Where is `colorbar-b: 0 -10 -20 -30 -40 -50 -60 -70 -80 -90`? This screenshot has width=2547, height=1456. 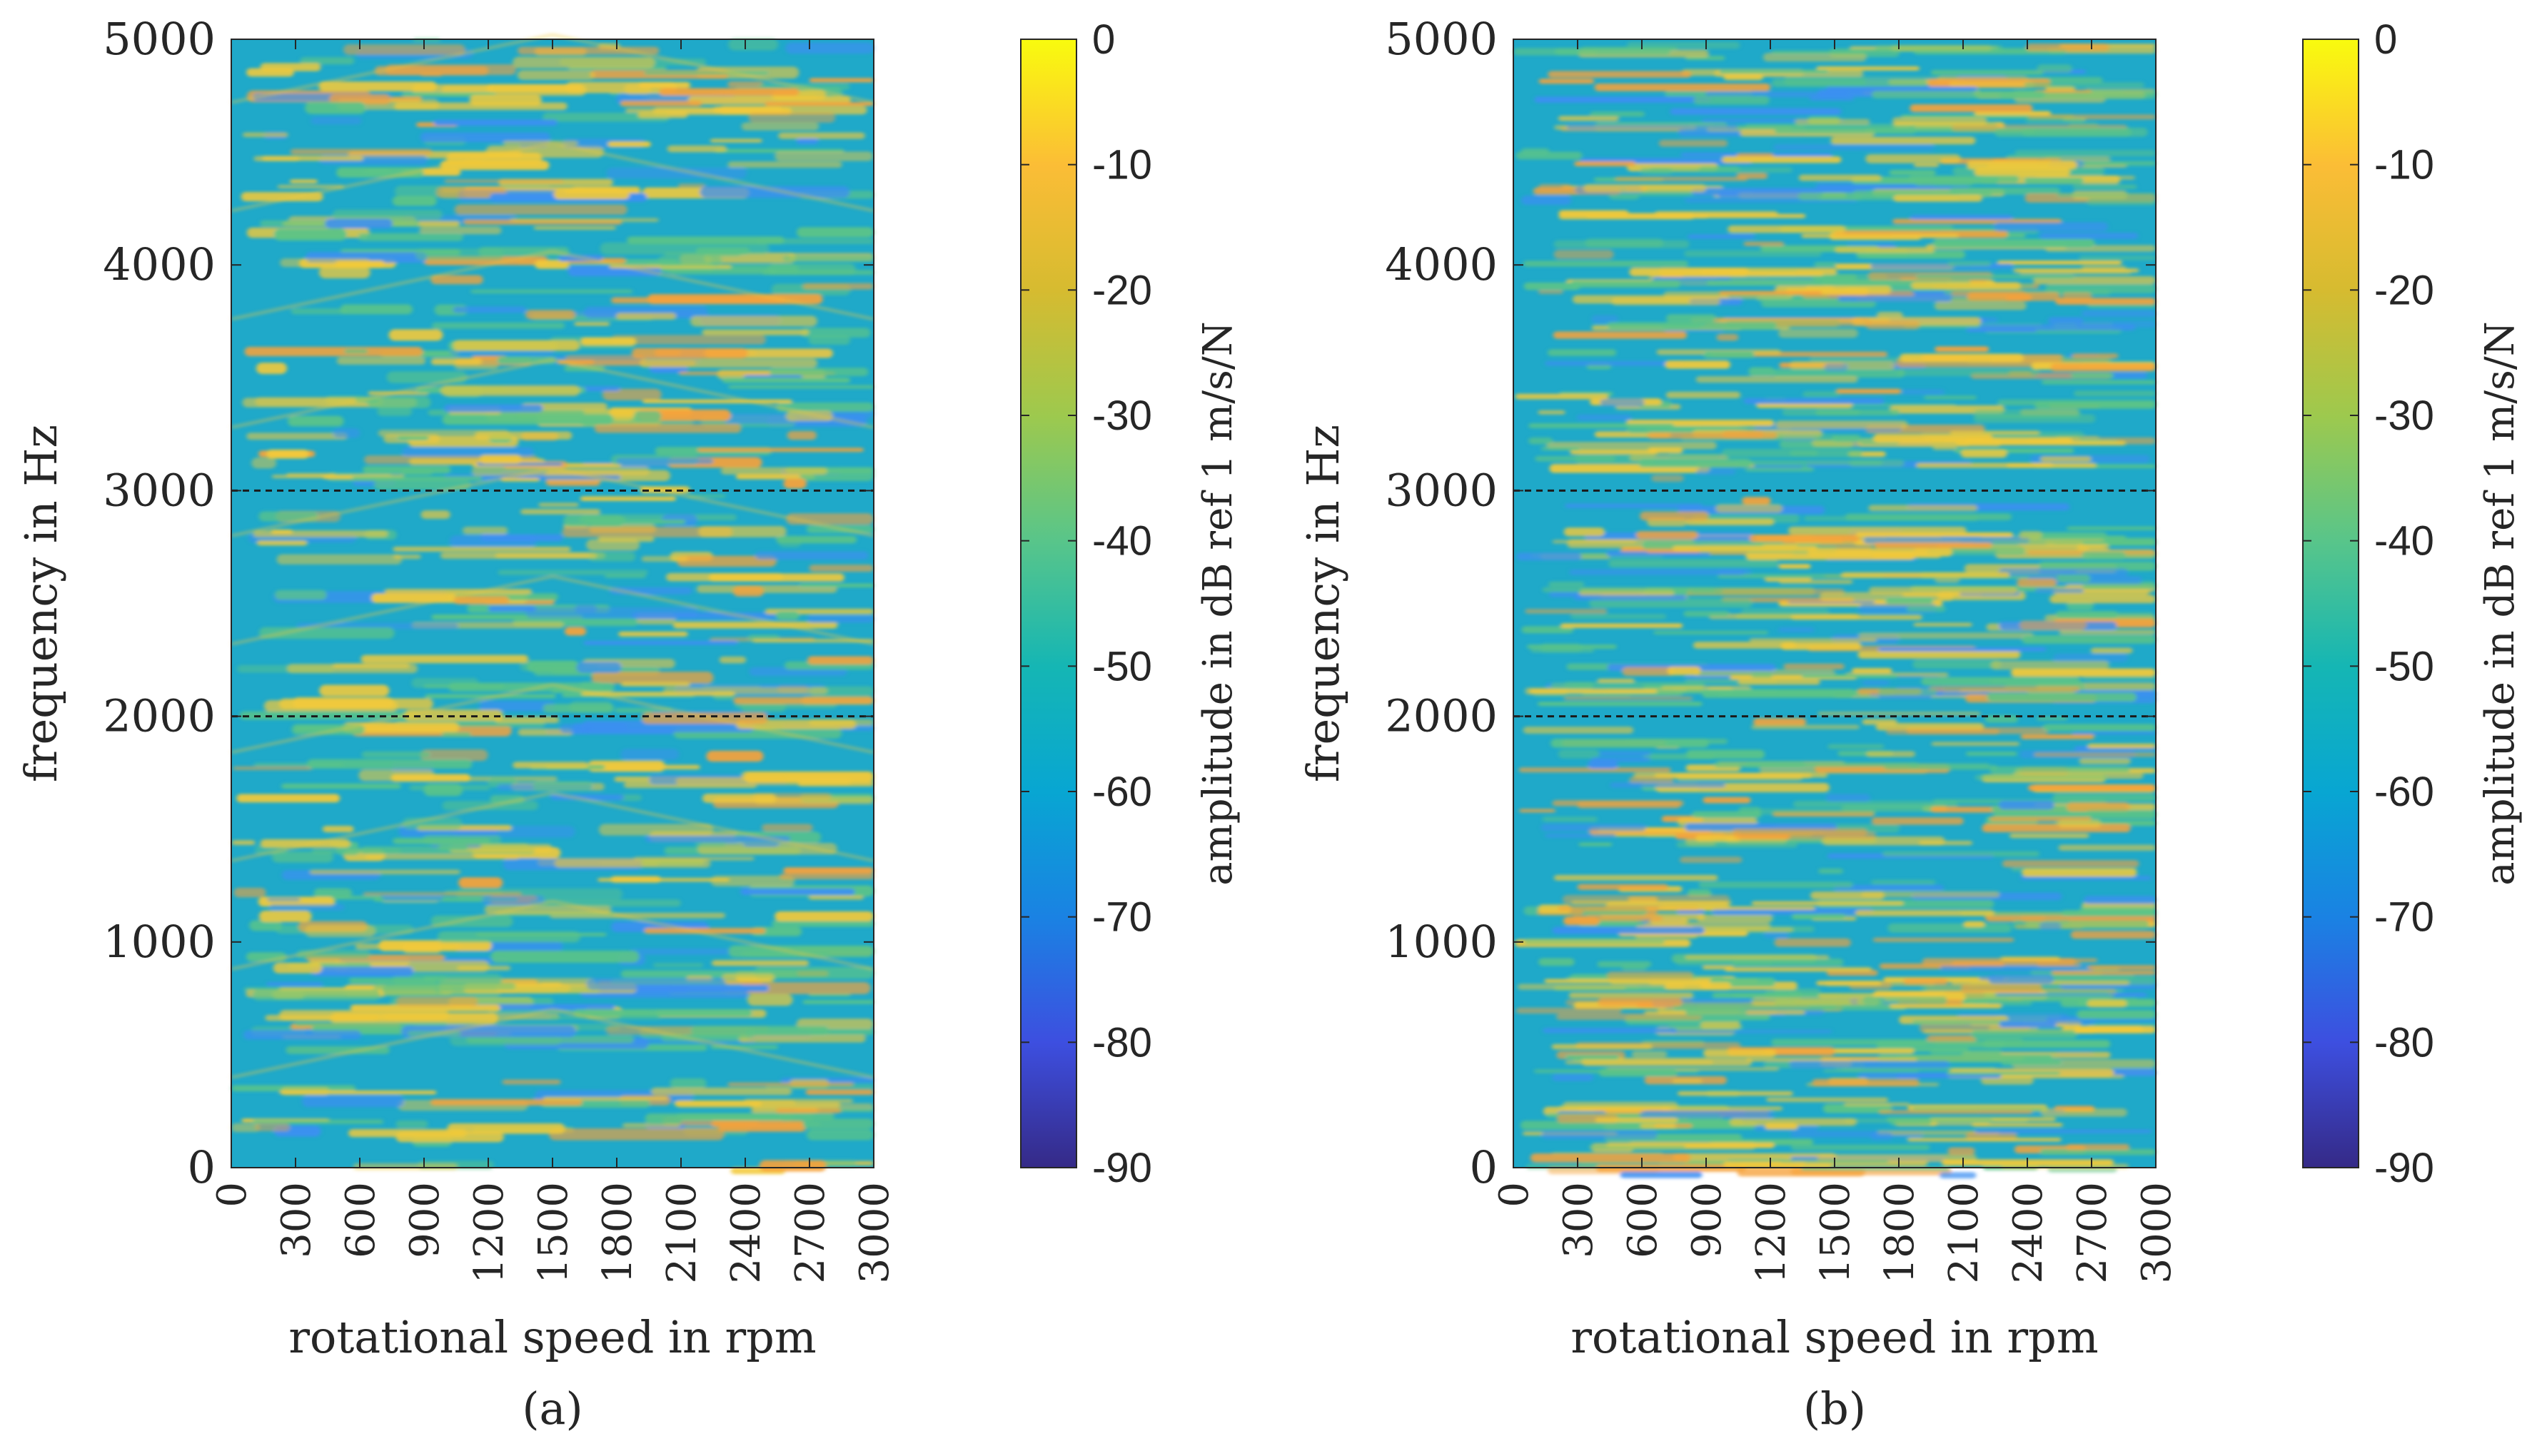
colorbar-b: 0 -10 -20 -30 -40 -50 -60 -70 -80 -90 is located at coordinates (2368, 603).